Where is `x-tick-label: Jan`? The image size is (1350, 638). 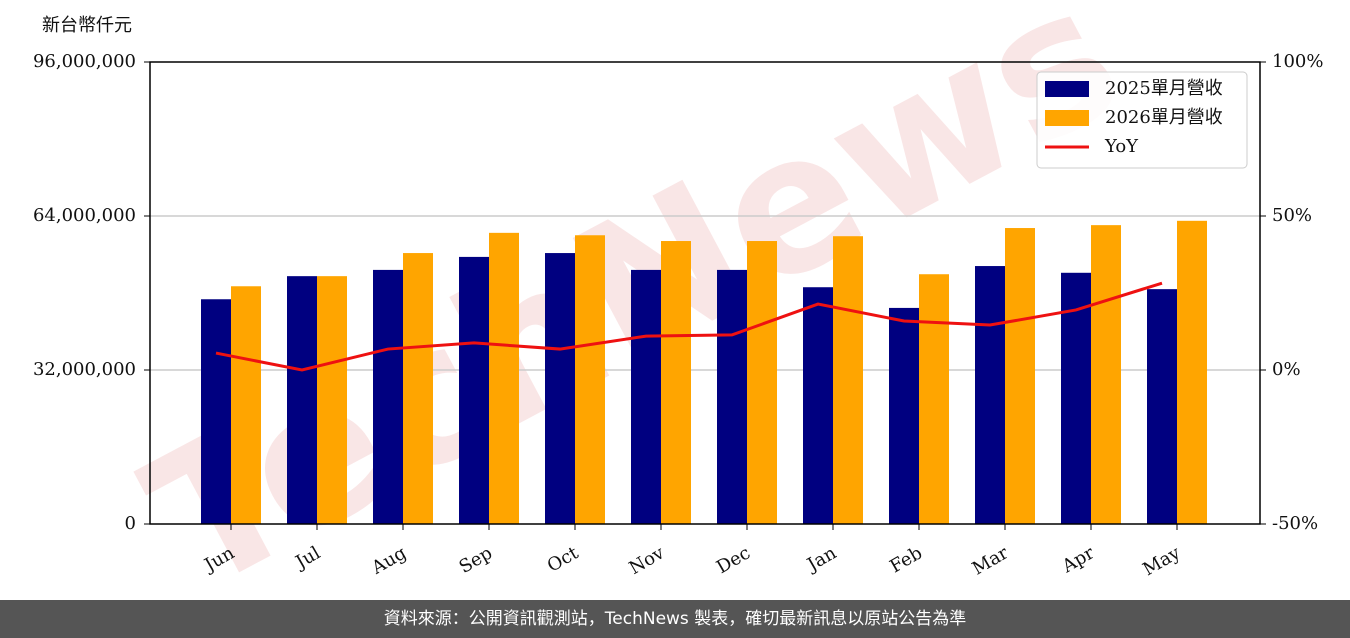 x-tick-label: Jan is located at coordinates (821, 559).